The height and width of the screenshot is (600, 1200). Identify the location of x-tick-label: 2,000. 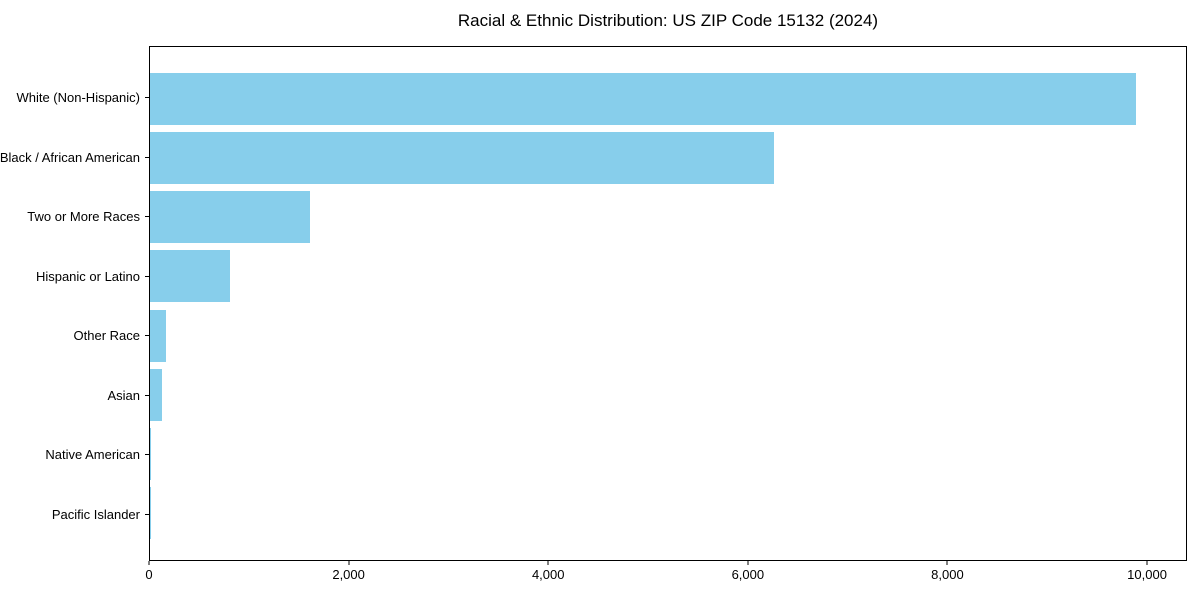
(348, 574).